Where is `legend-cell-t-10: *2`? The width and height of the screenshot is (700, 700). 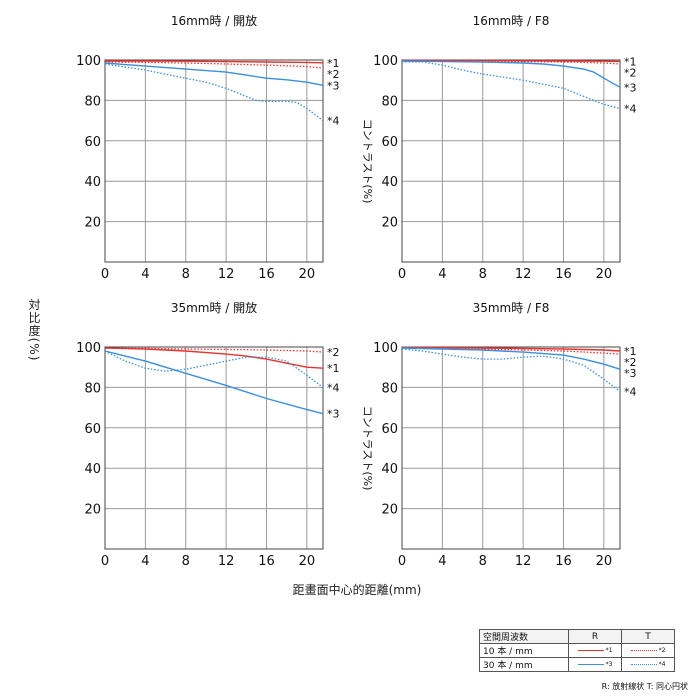
legend-cell-t-10: *2 is located at coordinates (648, 650).